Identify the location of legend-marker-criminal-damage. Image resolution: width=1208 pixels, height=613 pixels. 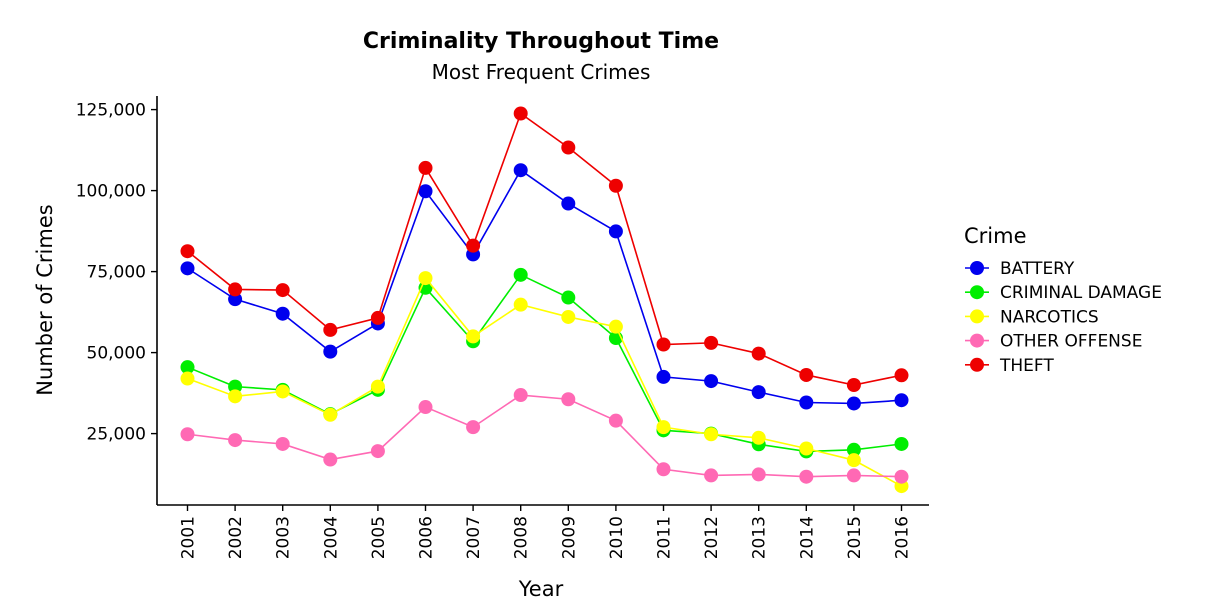
(977, 292).